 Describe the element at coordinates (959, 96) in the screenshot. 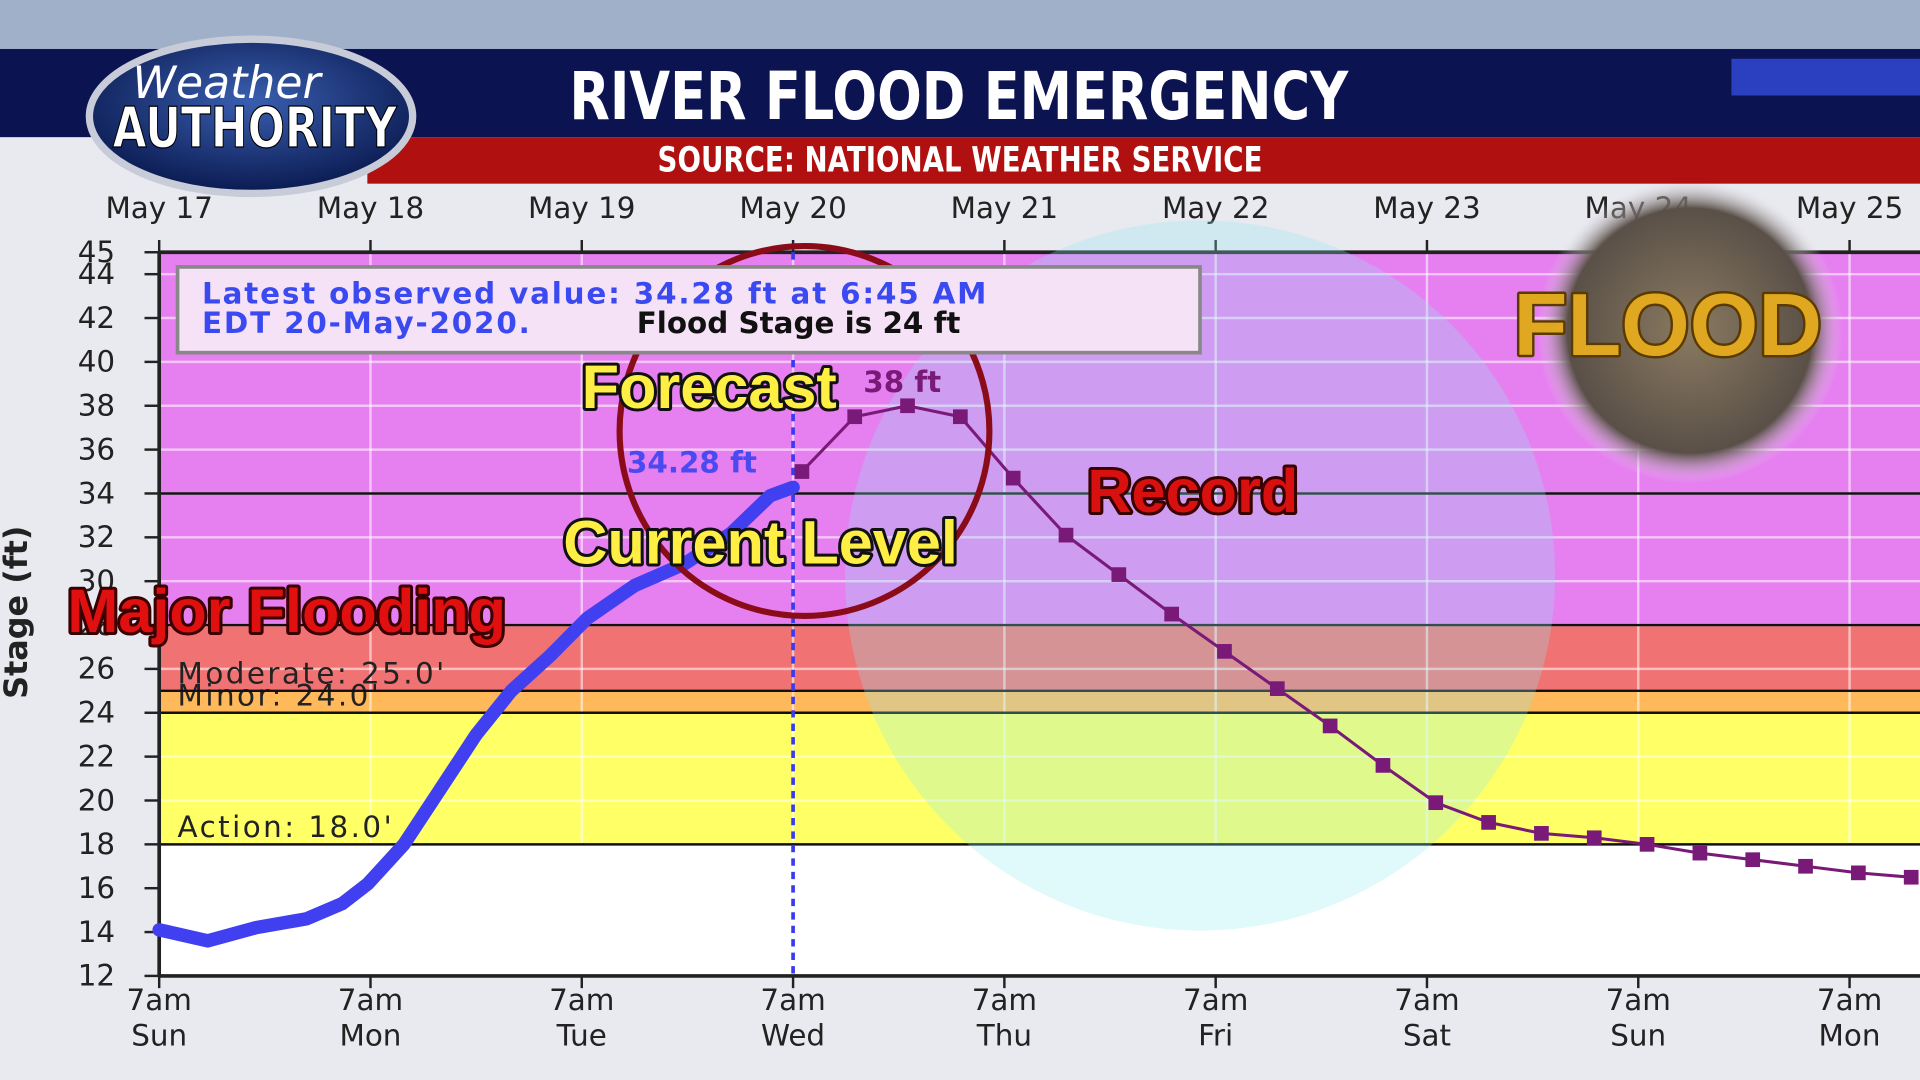

I see `title: RIVER FLOOD EMERGENCY` at that location.